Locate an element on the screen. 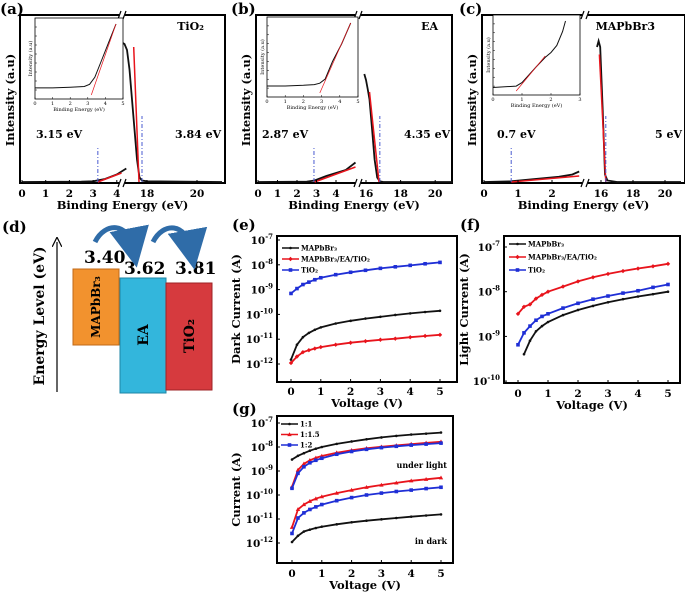  legend-label: MAPbBr₃ is located at coordinates (546, 244).